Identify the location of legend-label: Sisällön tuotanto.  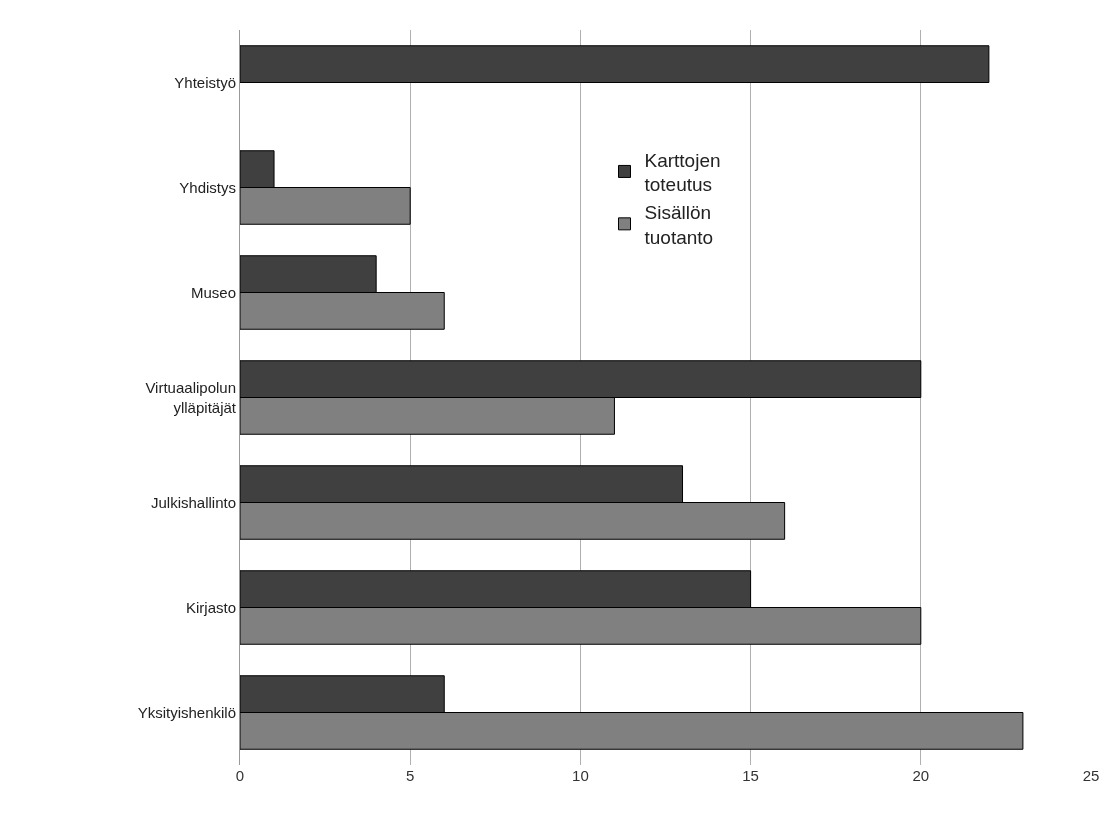
(679, 224).